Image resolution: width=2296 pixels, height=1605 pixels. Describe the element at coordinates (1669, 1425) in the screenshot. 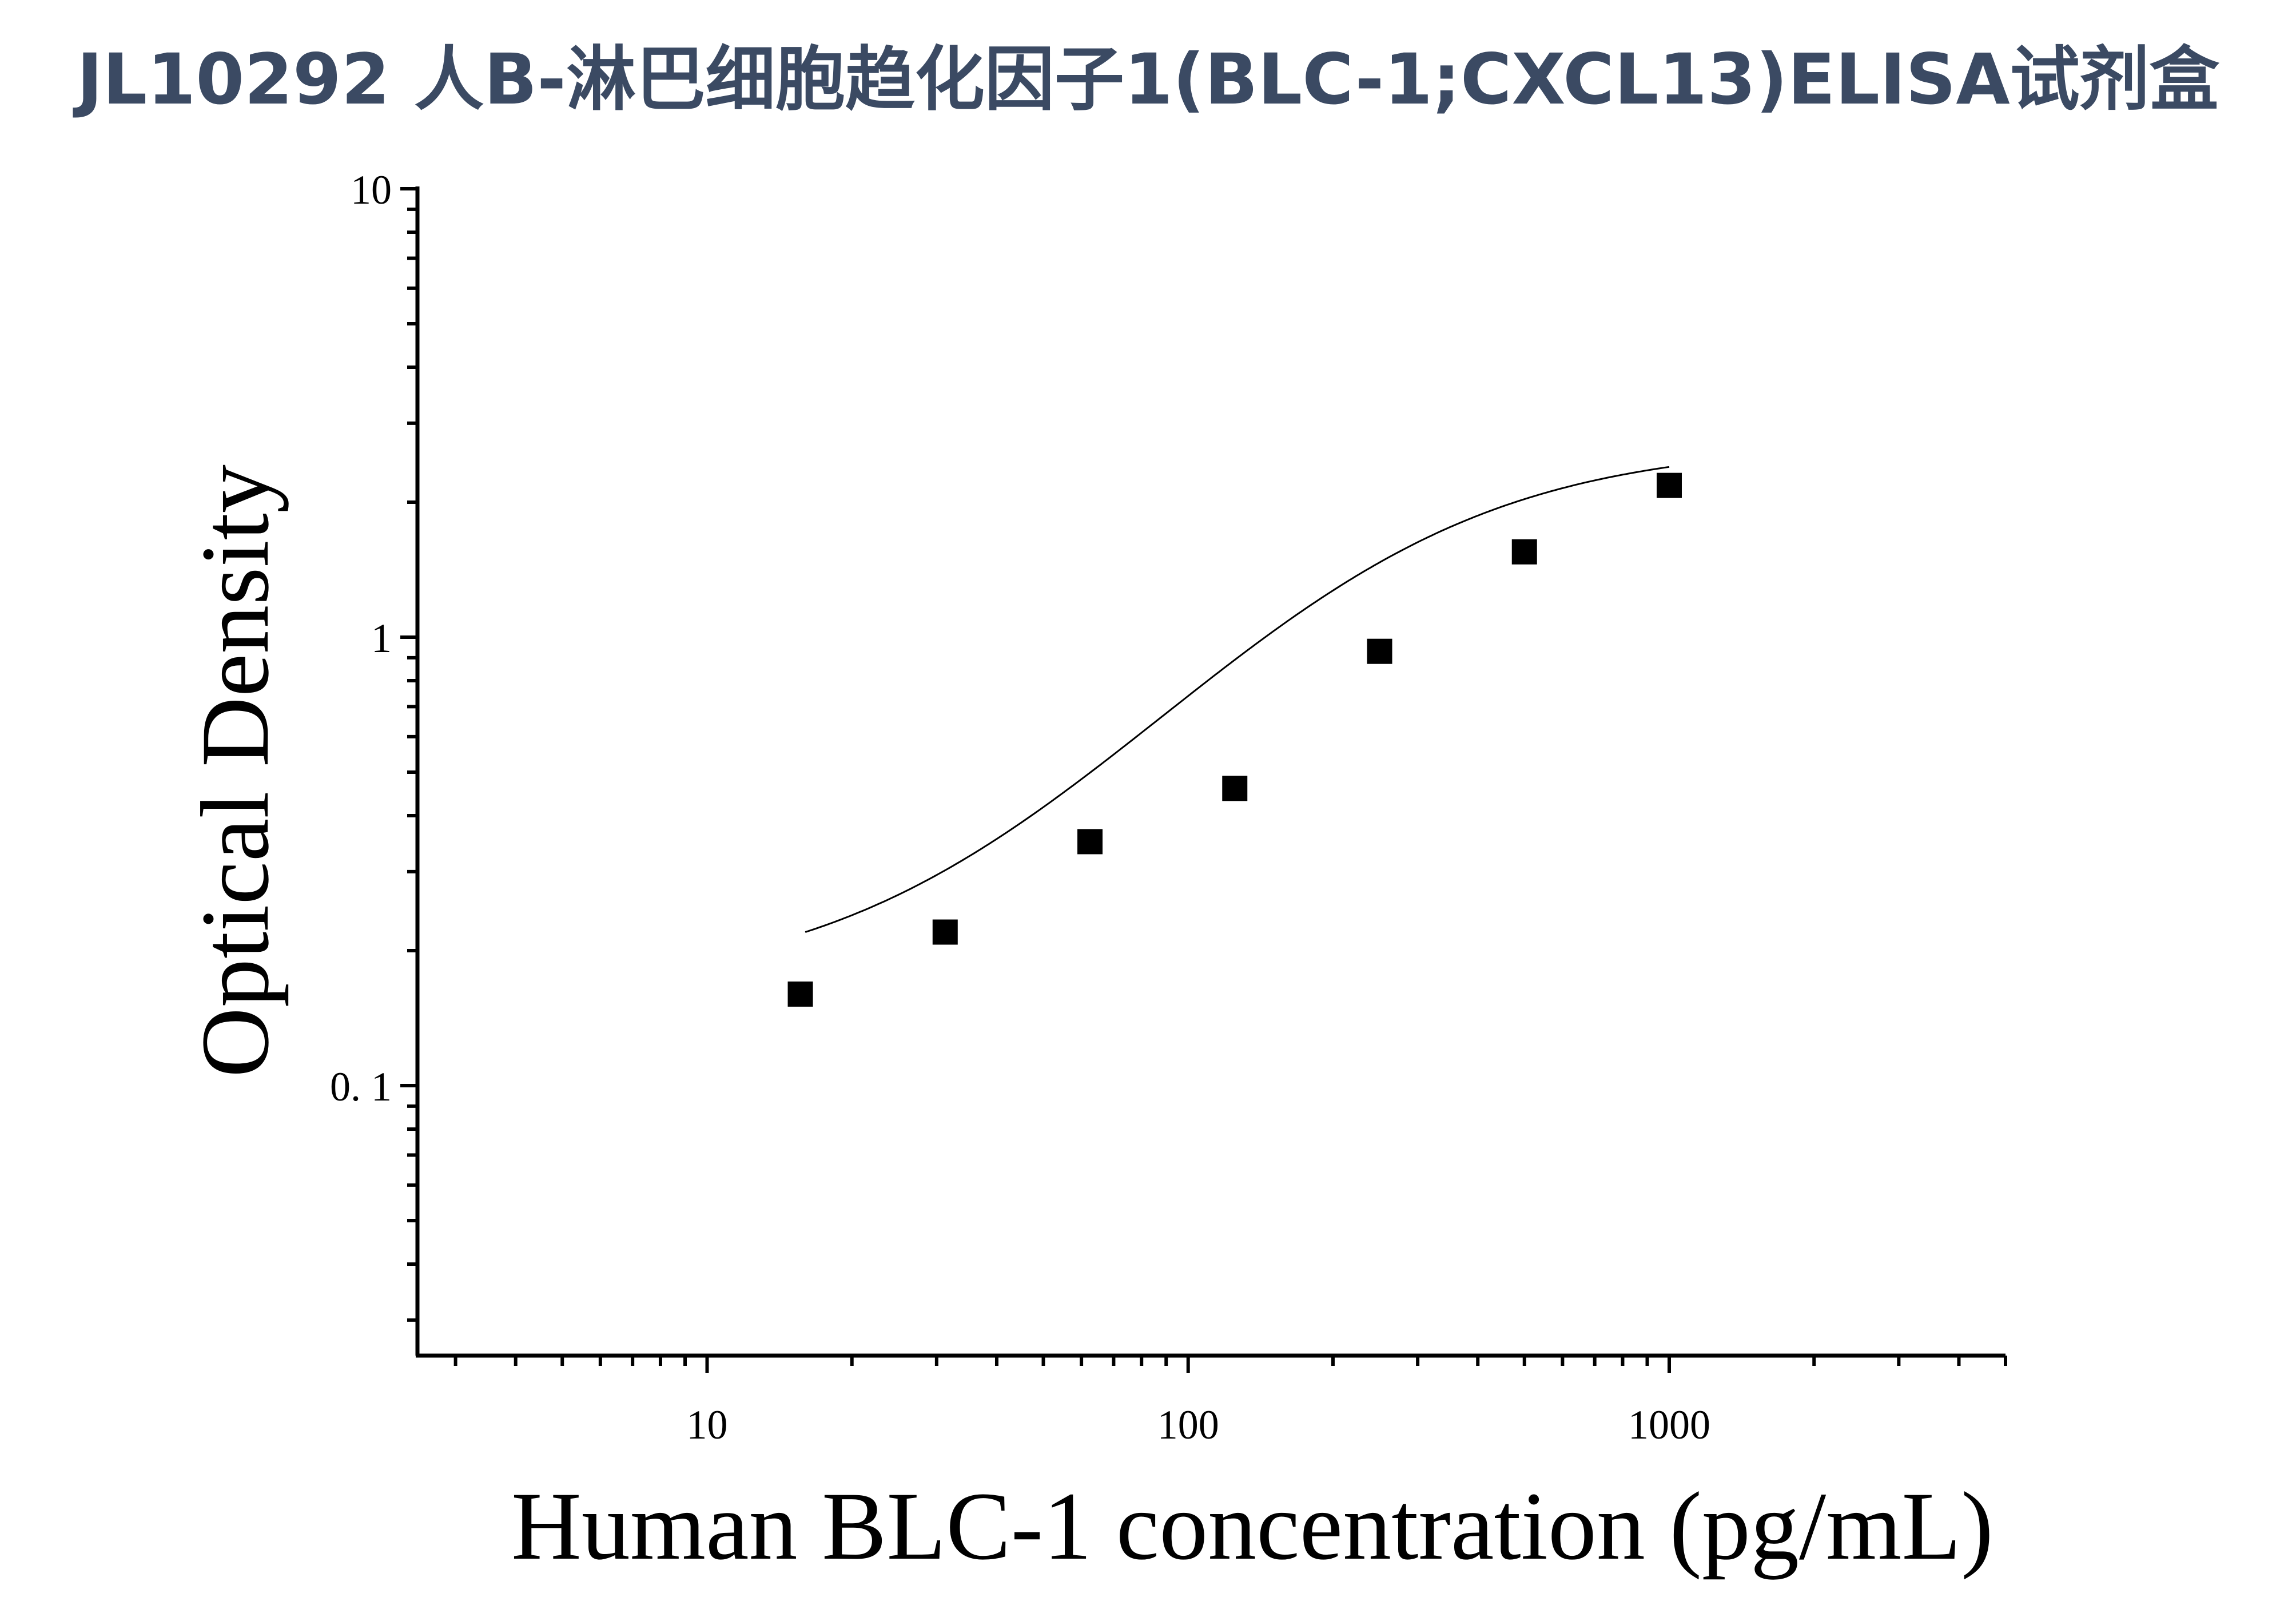

I see `x-tick-label: 1000` at that location.